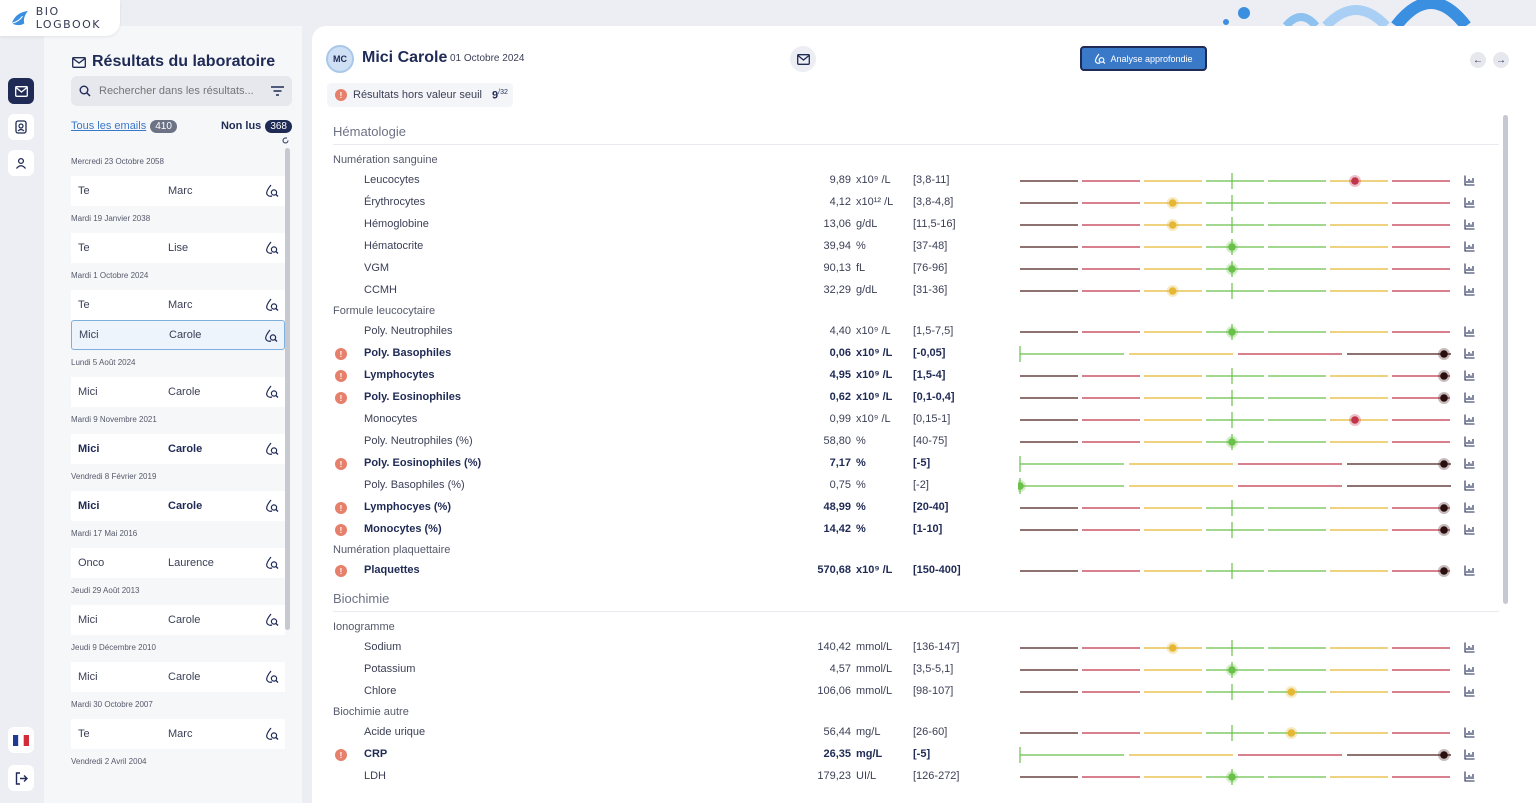  Describe the element at coordinates (403, 529) in the screenshot. I see `result-label: Monocytes (%)` at that location.